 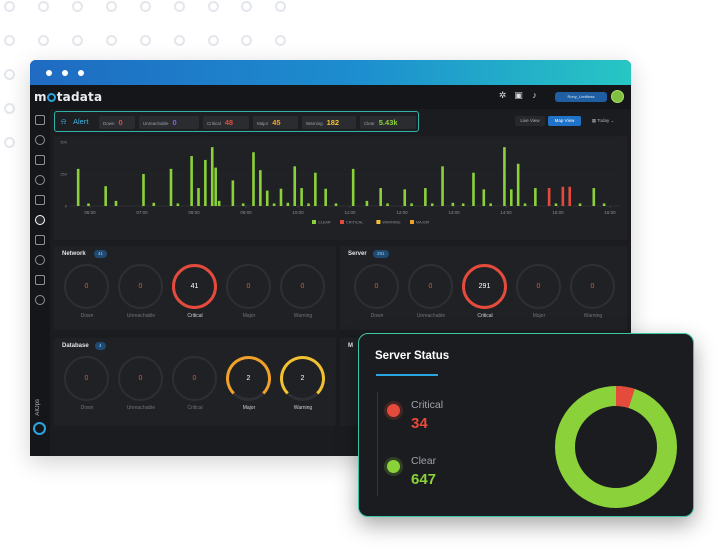 What do you see at coordinates (39, 428) in the screenshot?
I see `aiops-icon` at bounding box center [39, 428].